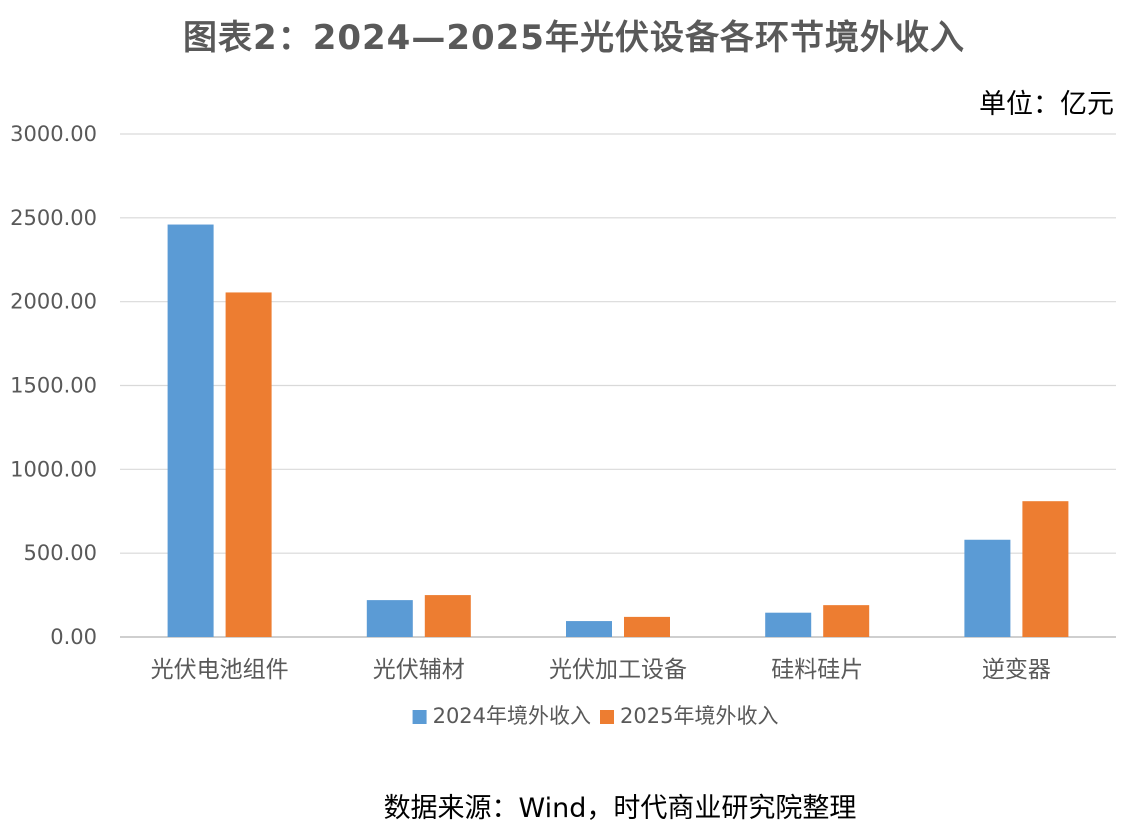 Image resolution: width=1148 pixels, height=826 pixels. What do you see at coordinates (53, 302) in the screenshot?
I see `y-tick-label: 2000.00` at bounding box center [53, 302].